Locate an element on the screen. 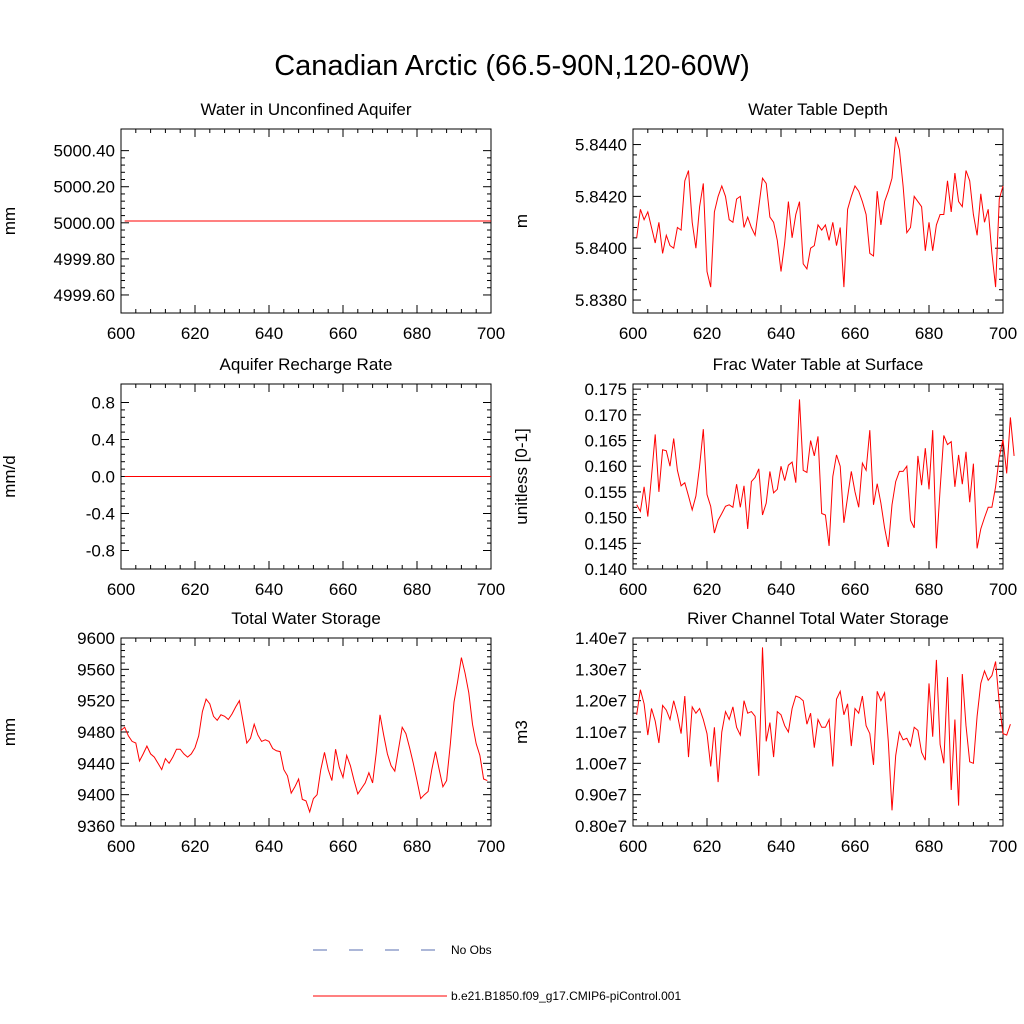 The width and height of the screenshot is (1024, 1024). y-tick-label: -0.4 is located at coordinates (100, 514).